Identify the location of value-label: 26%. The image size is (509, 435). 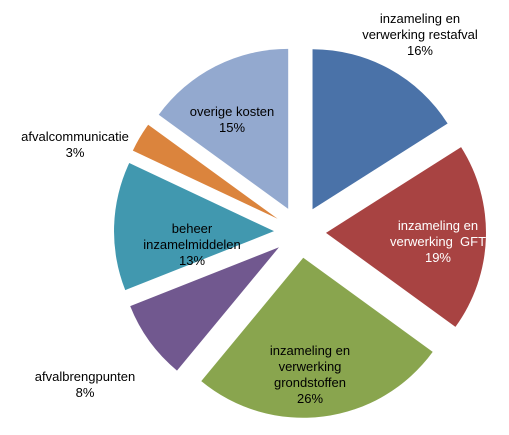
(310, 398).